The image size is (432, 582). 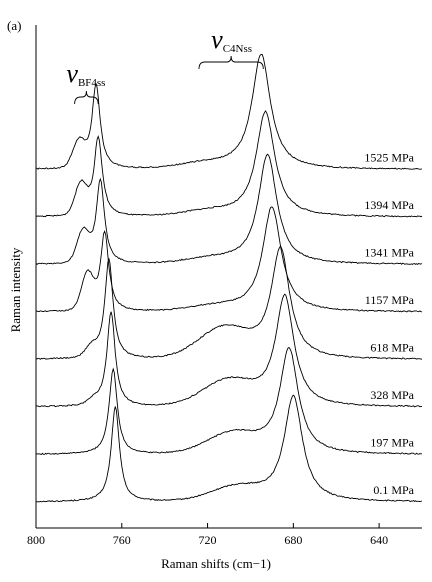 What do you see at coordinates (165, 65) in the screenshot?
I see `peak-annotations: νBF4ss νC4Nss` at bounding box center [165, 65].